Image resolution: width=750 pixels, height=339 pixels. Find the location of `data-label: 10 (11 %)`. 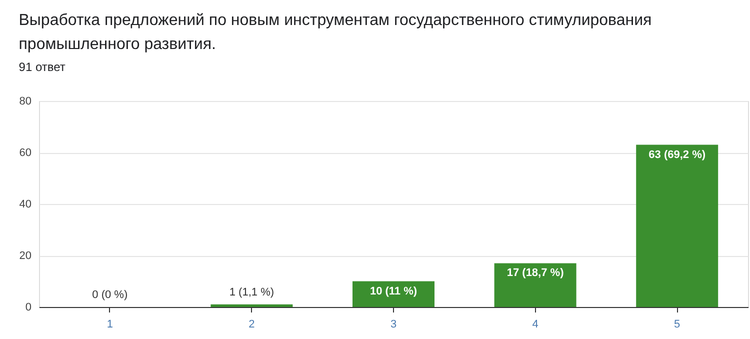

data-label: 10 (11 %) is located at coordinates (394, 291).